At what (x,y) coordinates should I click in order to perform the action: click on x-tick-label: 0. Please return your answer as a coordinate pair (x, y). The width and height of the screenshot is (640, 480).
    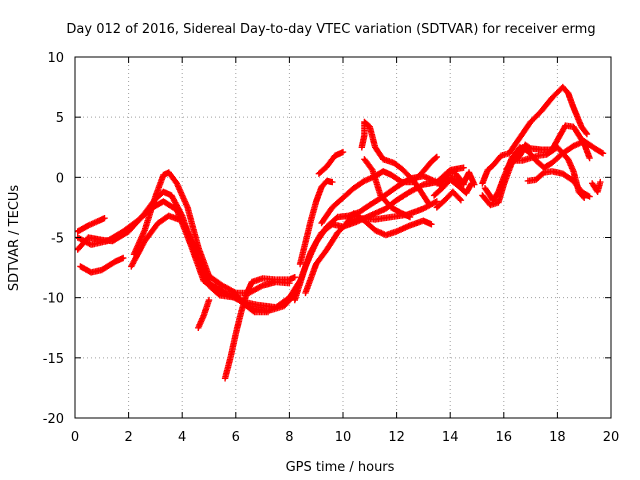
    Looking at the image, I should click on (75, 437).